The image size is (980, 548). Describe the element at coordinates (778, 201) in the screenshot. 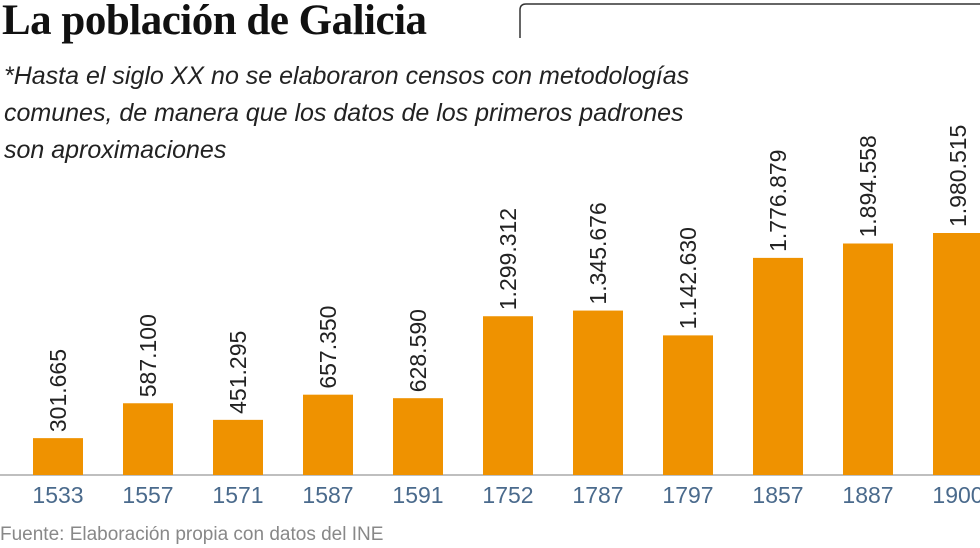

I see `value-label: 1.776.879` at that location.